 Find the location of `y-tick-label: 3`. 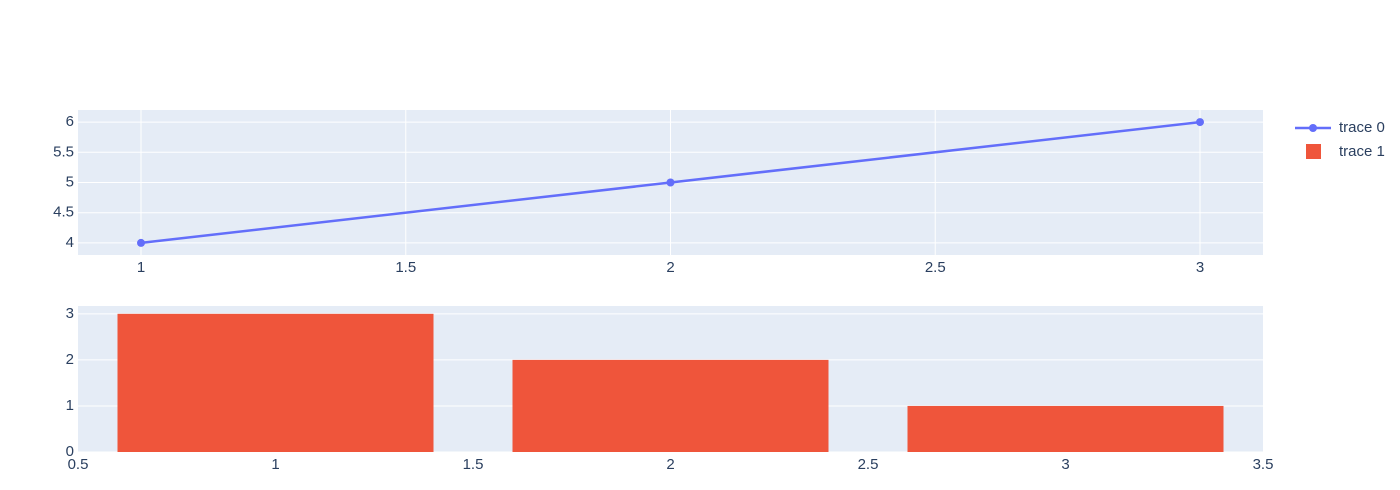

y-tick-label: 3 is located at coordinates (70, 313).